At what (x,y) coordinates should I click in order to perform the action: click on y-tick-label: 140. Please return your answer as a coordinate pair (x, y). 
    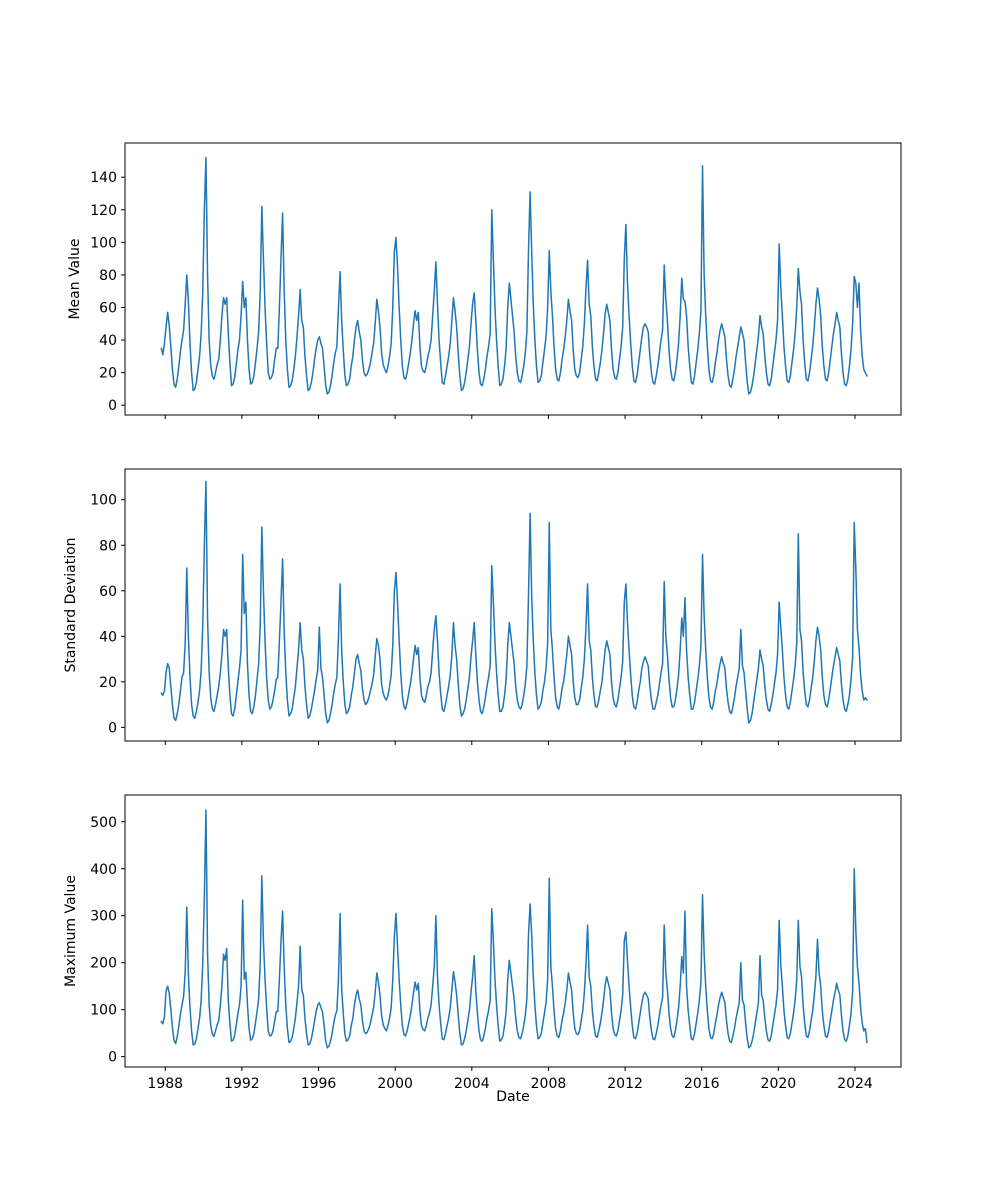
    Looking at the image, I should click on (103, 178).